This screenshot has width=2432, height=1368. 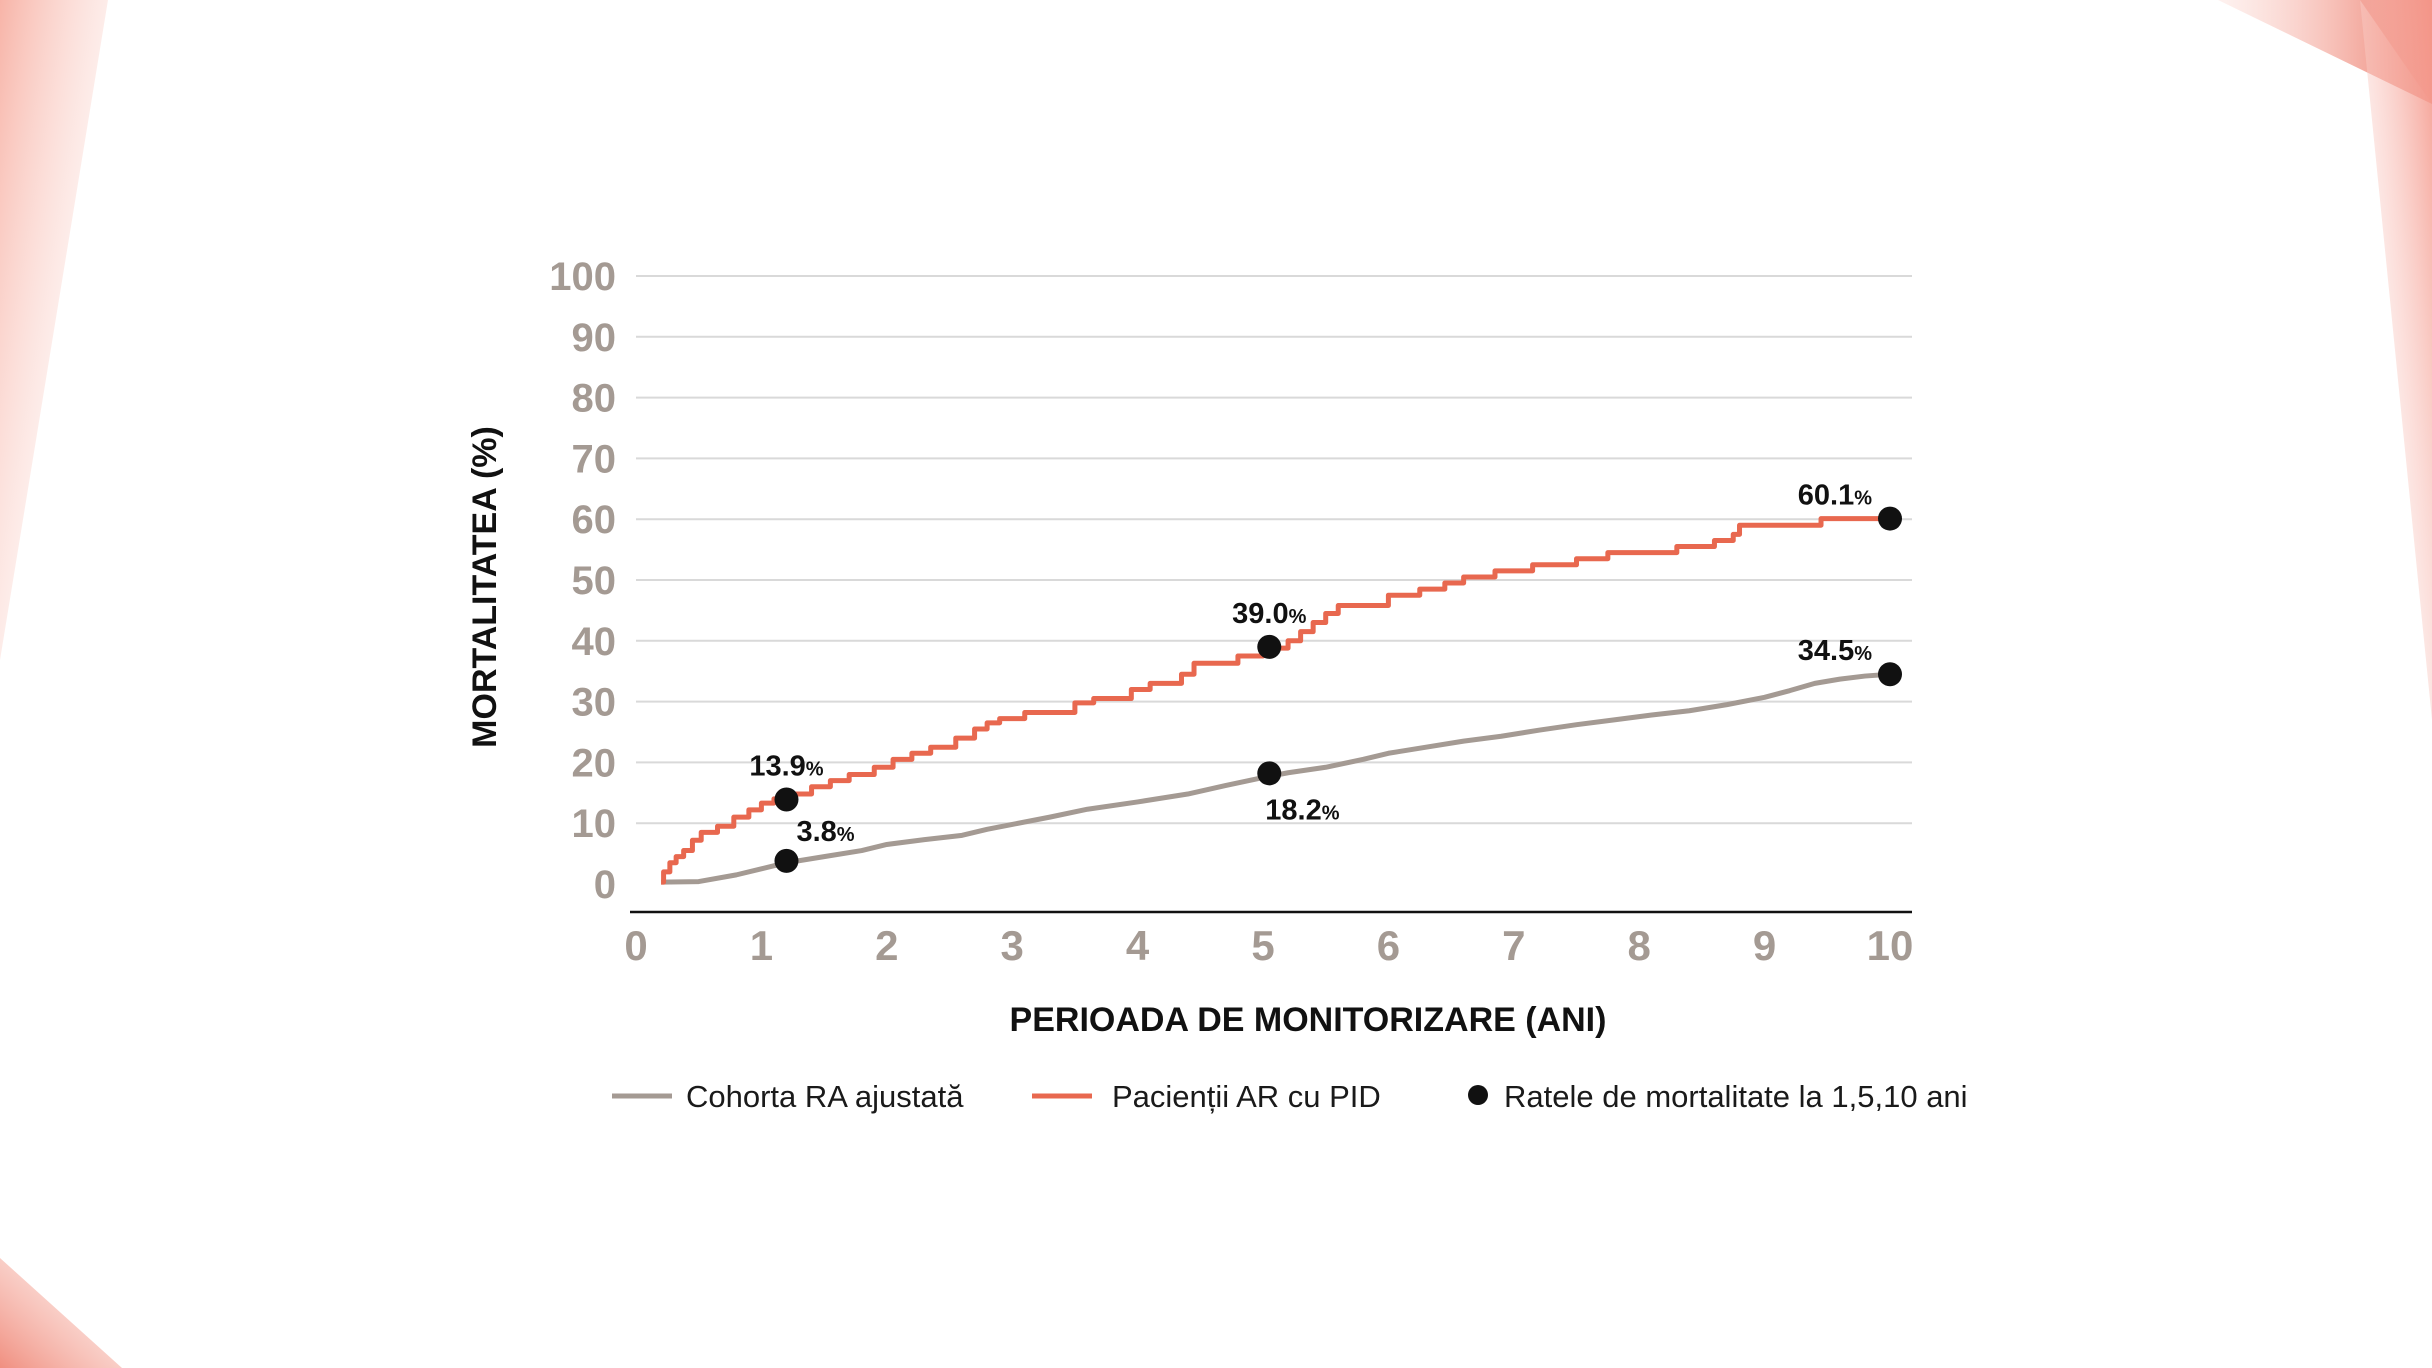 What do you see at coordinates (54, 330) in the screenshot?
I see `deco-left-shard` at bounding box center [54, 330].